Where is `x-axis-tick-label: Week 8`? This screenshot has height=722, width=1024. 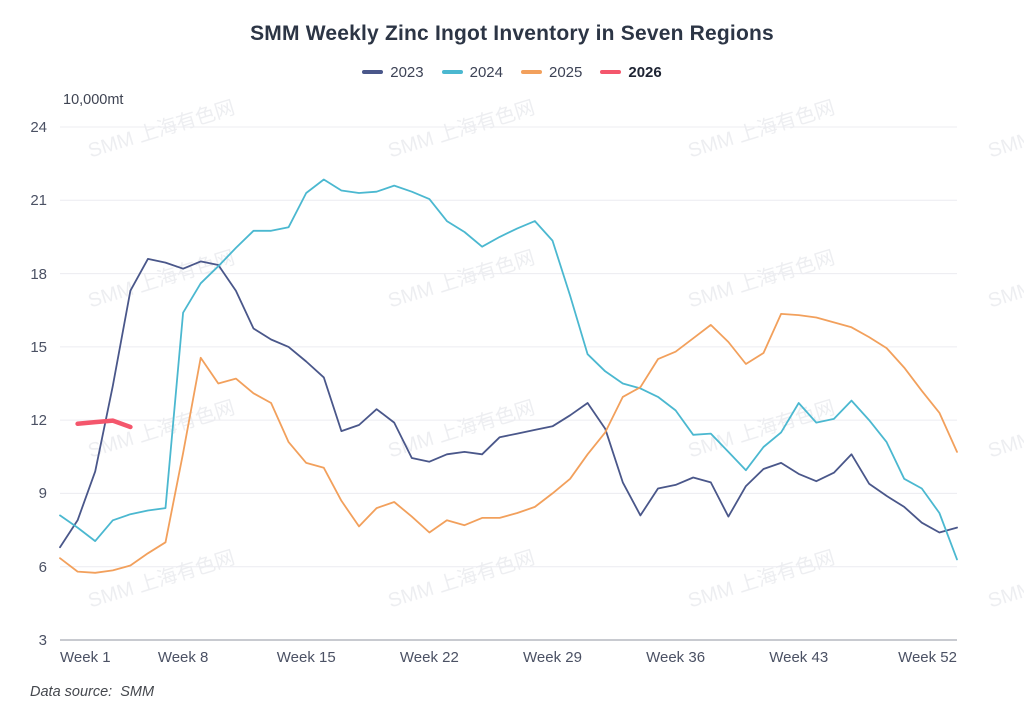 x-axis-tick-label: Week 8 is located at coordinates (183, 657).